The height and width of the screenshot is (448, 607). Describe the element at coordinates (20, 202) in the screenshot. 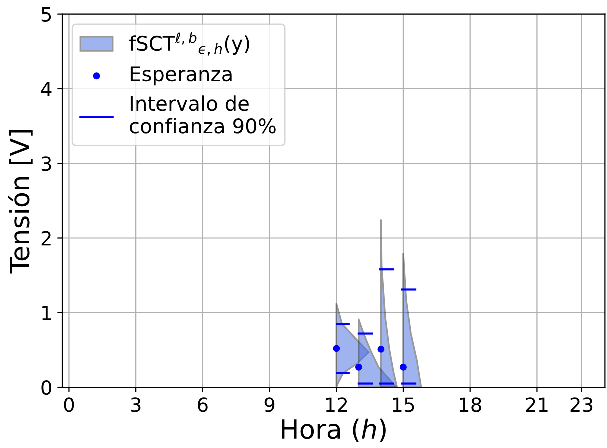

I see `y-axis-title: Tensión [V]` at that location.